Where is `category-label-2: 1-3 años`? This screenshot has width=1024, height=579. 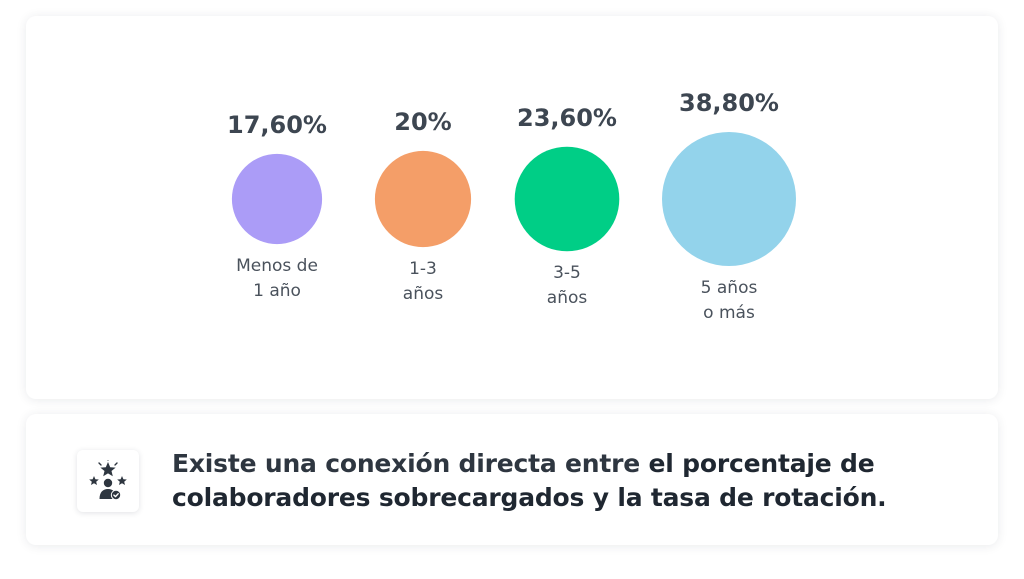 category-label-2: 1-3 años is located at coordinates (423, 282).